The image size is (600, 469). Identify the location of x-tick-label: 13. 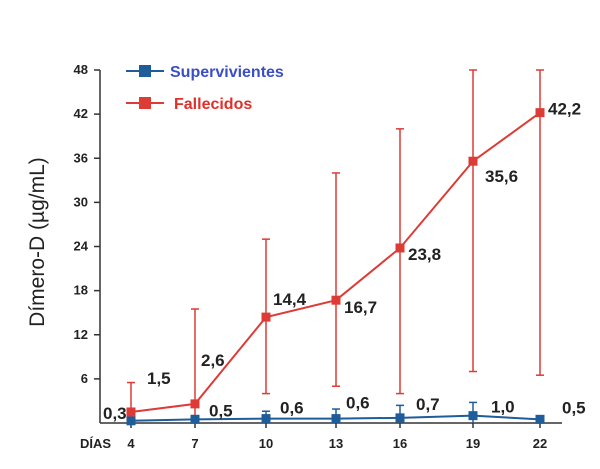
(336, 443).